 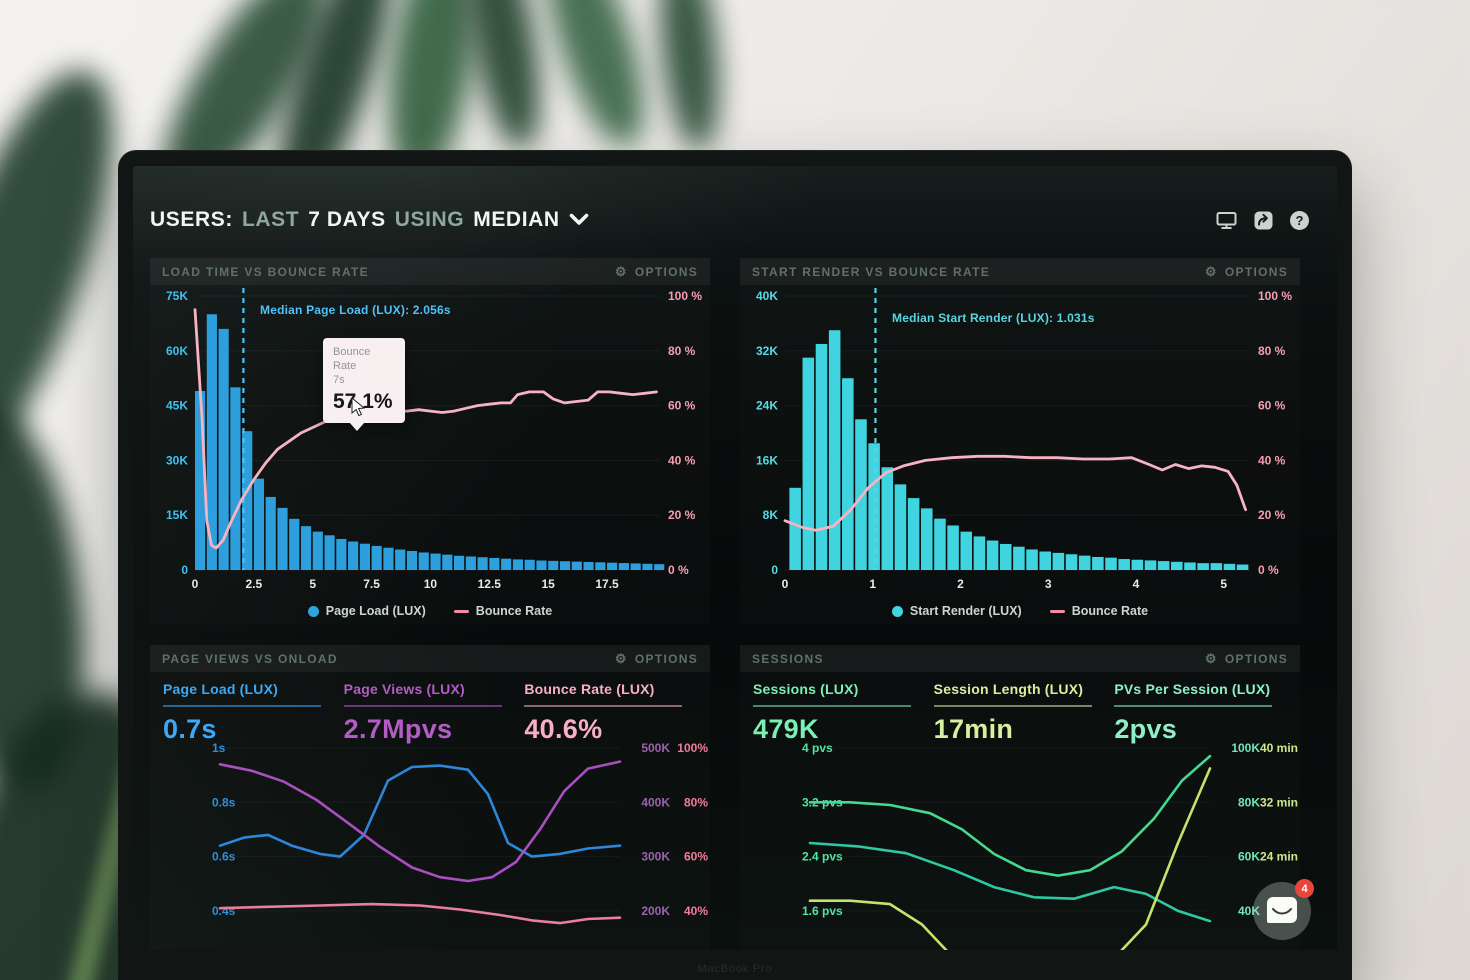 What do you see at coordinates (655, 802) in the screenshot?
I see `svg-text: 400K` at bounding box center [655, 802].